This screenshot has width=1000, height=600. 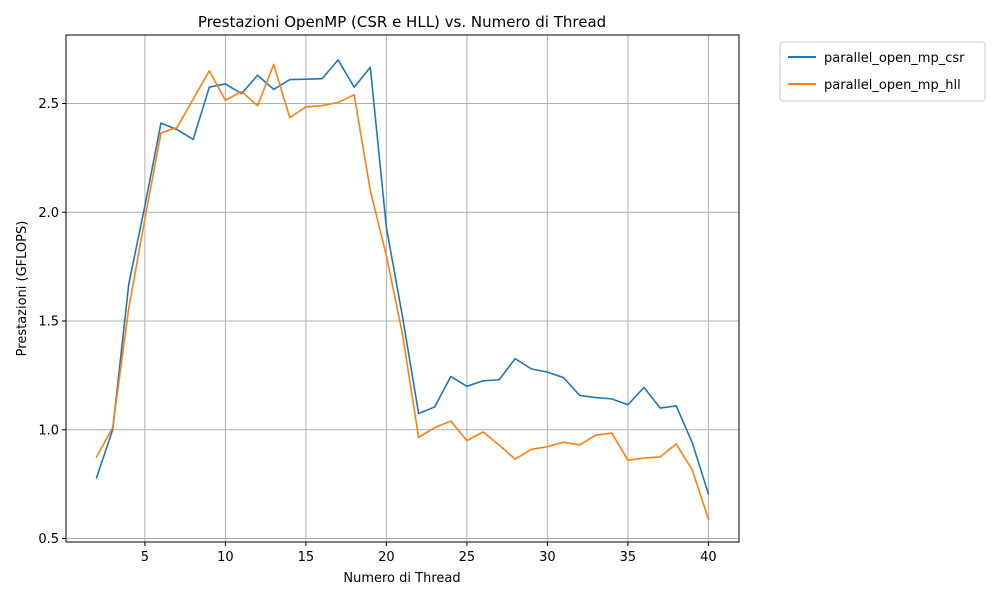 What do you see at coordinates (22, 289) in the screenshot?
I see `y-axis-label: Prestazioni (GFLOPS)` at bounding box center [22, 289].